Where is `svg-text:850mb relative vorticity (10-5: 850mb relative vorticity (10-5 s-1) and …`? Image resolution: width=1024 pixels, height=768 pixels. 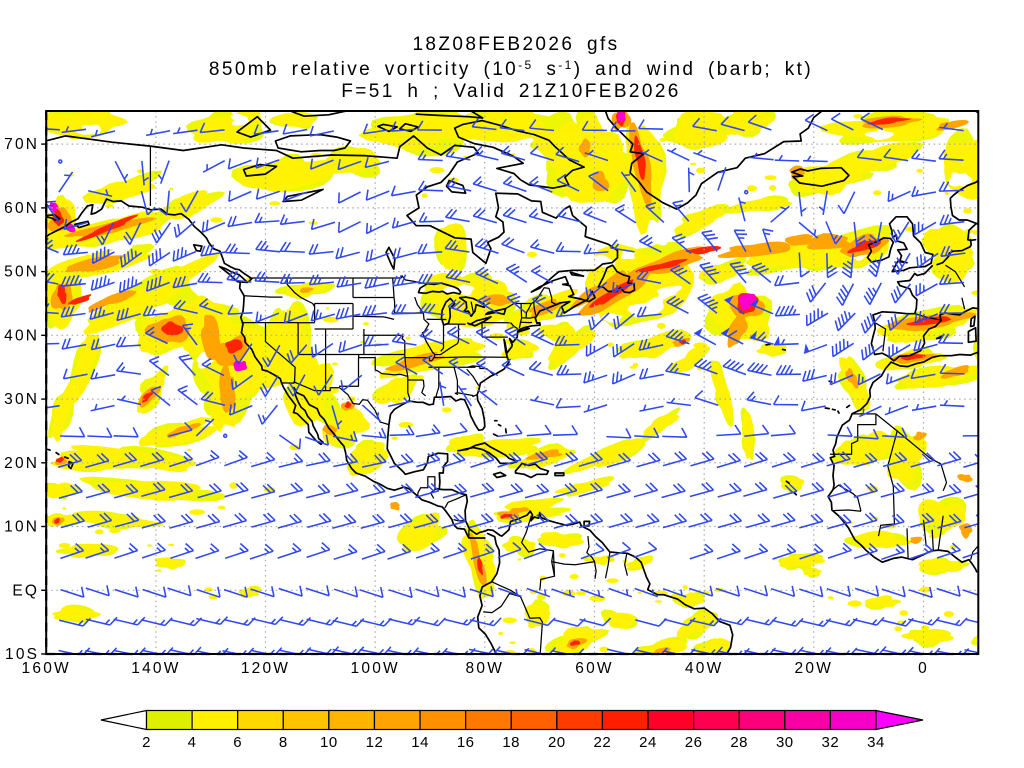
svg-text:850mb relative vorticity (10-5: 850mb relative vorticity (10-5 s-1) and … is located at coordinates (511, 69).